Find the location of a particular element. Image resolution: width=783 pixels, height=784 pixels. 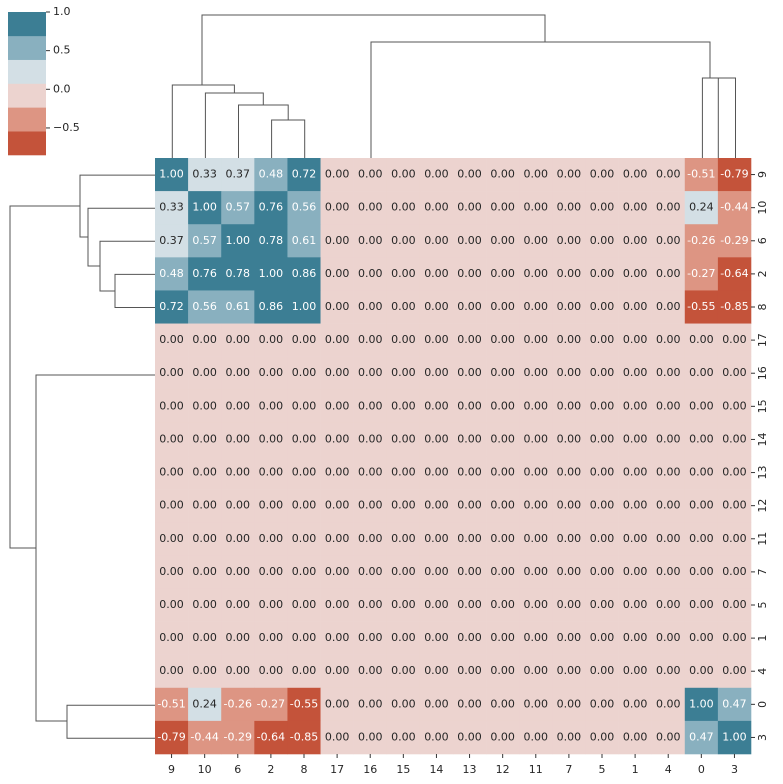

y-tick-label: 0 is located at coordinates (762, 704).